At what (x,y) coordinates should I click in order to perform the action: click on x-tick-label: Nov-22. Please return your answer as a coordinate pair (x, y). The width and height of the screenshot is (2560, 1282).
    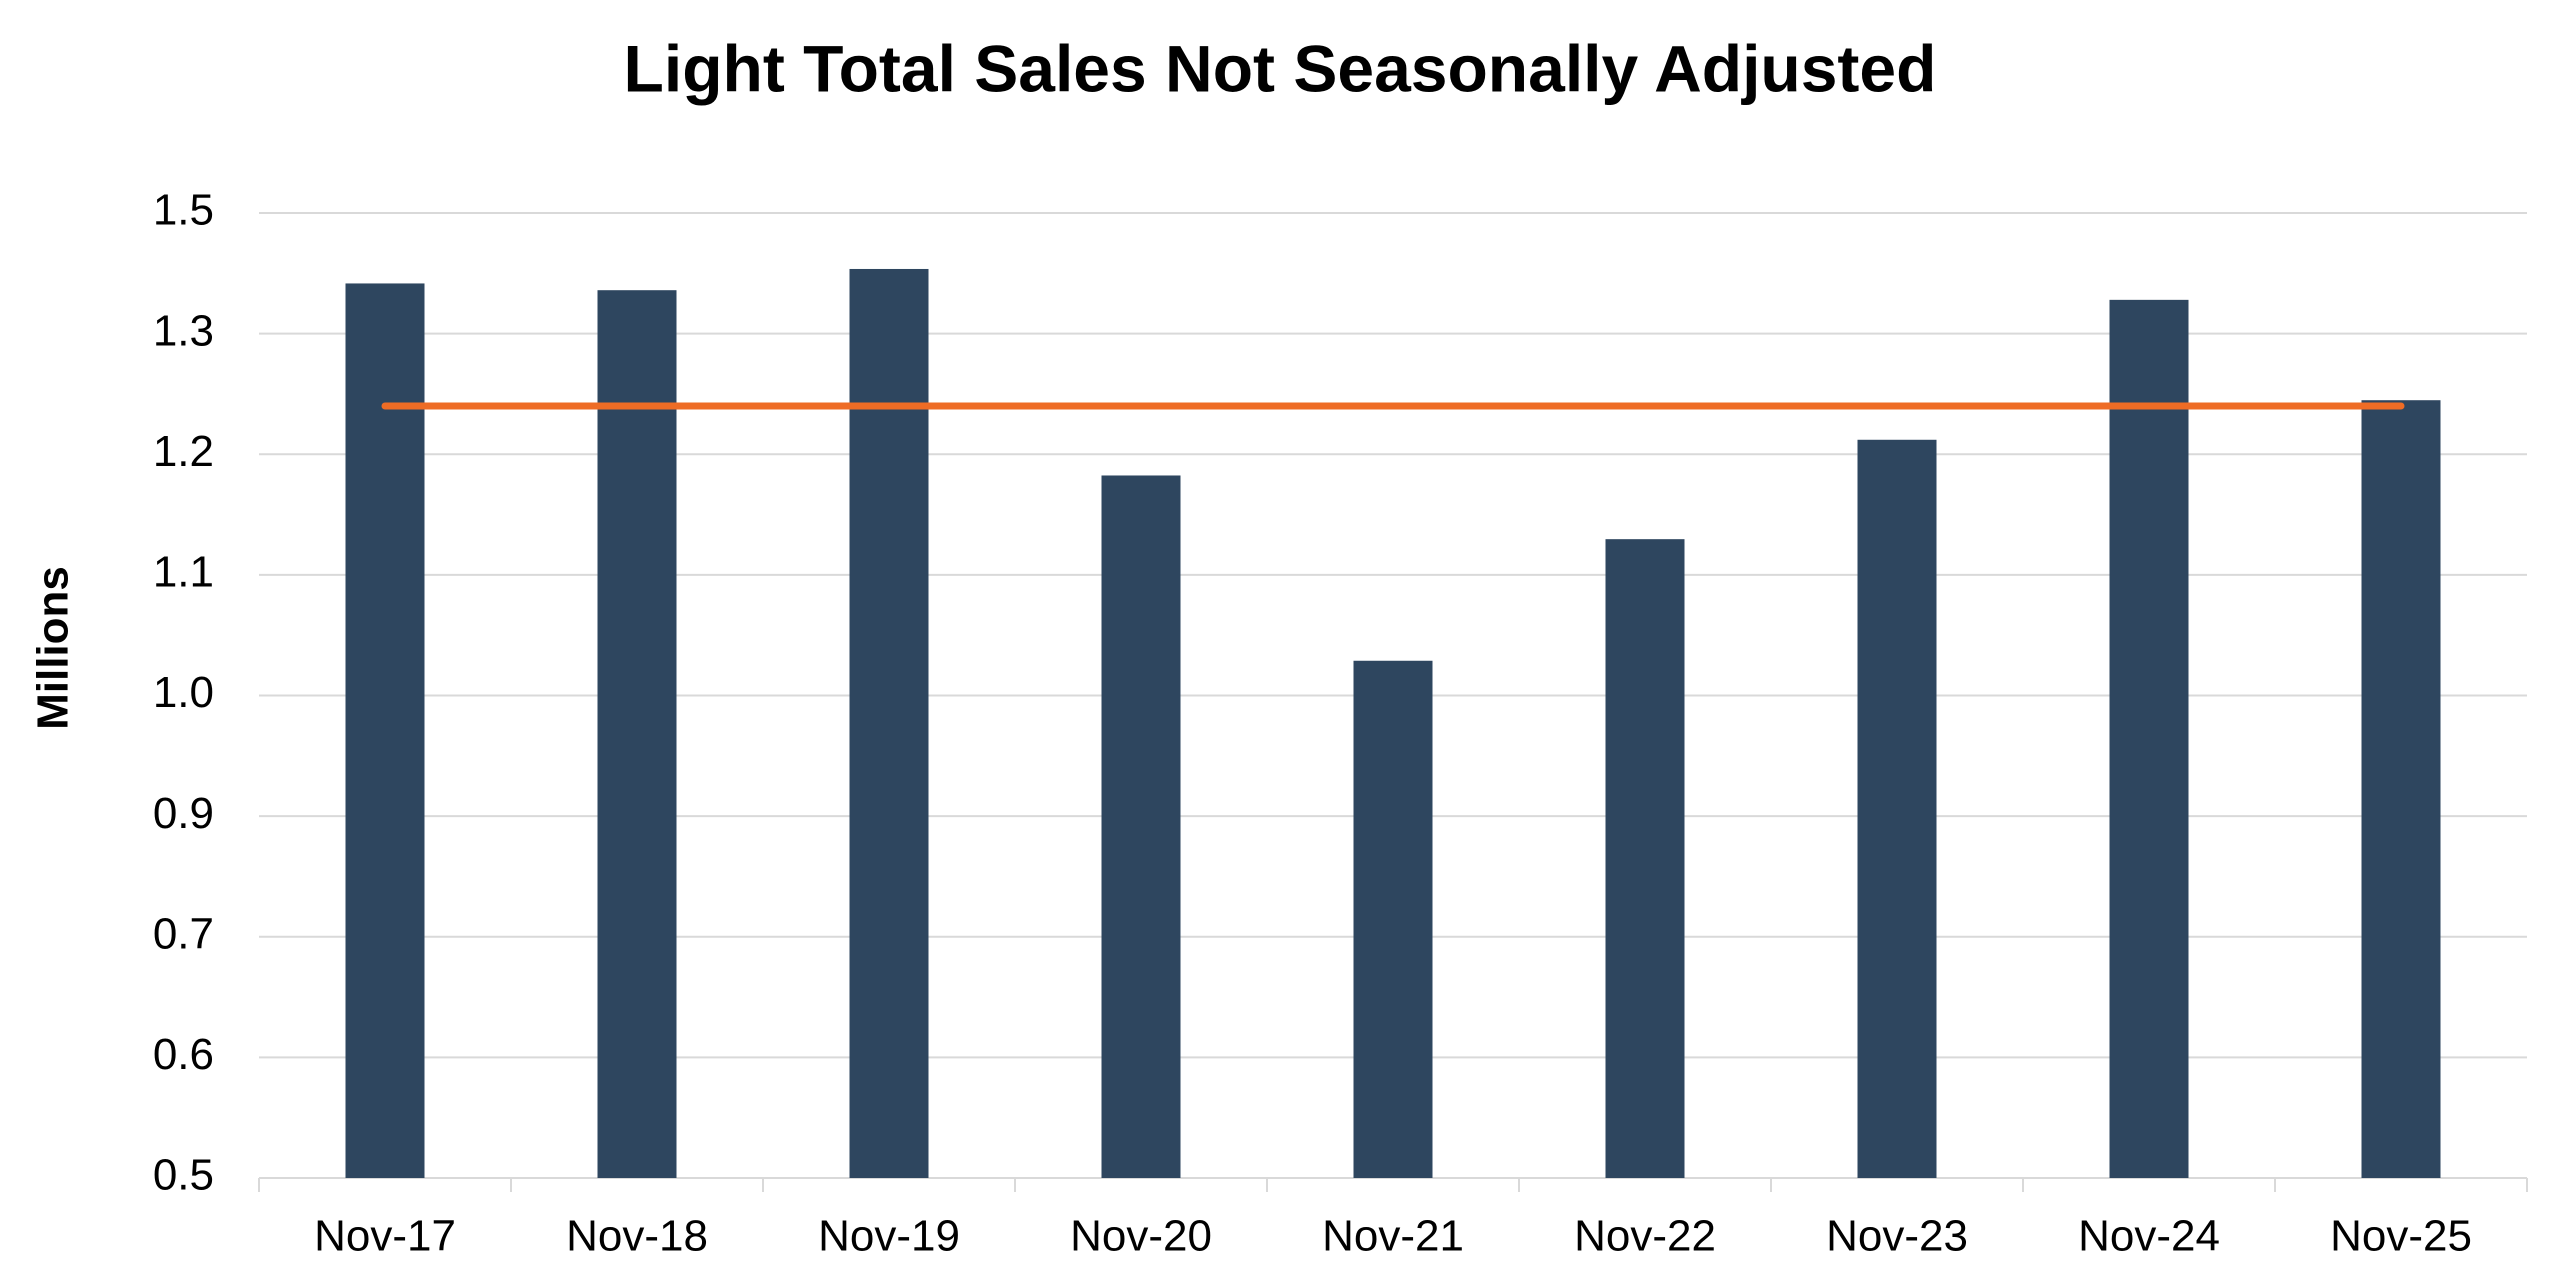
    Looking at the image, I should click on (1645, 1236).